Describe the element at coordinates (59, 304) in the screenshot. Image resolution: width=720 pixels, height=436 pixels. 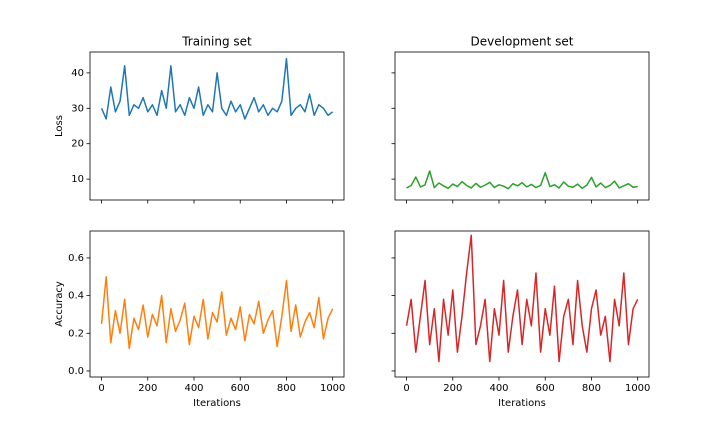
I see `y-axis-label: Accuracy` at that location.